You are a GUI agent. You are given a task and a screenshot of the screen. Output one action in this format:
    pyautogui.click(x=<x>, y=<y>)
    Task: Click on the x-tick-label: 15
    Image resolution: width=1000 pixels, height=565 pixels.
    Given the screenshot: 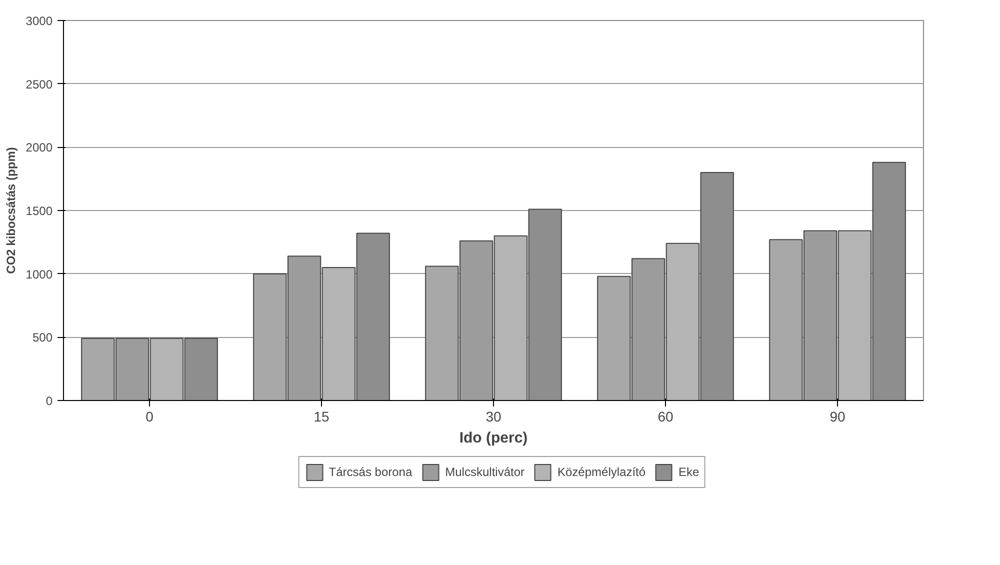 What is the action you would take?
    pyautogui.click(x=322, y=416)
    